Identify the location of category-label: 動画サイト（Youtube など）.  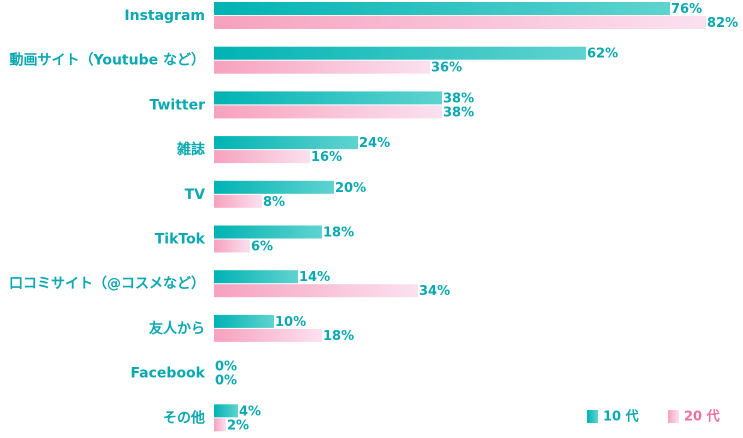
(108, 60).